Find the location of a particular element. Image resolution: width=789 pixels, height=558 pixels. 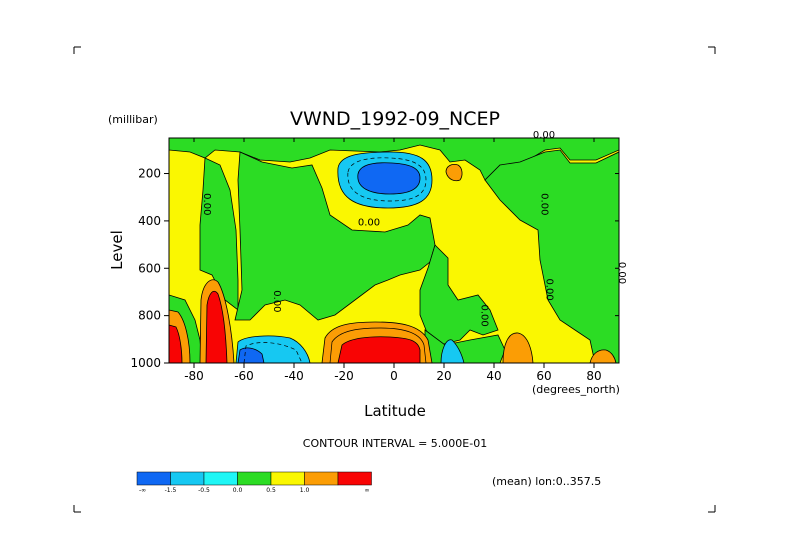

mean-longitude-note: (mean) lon:0..357.5 is located at coordinates (546, 481).